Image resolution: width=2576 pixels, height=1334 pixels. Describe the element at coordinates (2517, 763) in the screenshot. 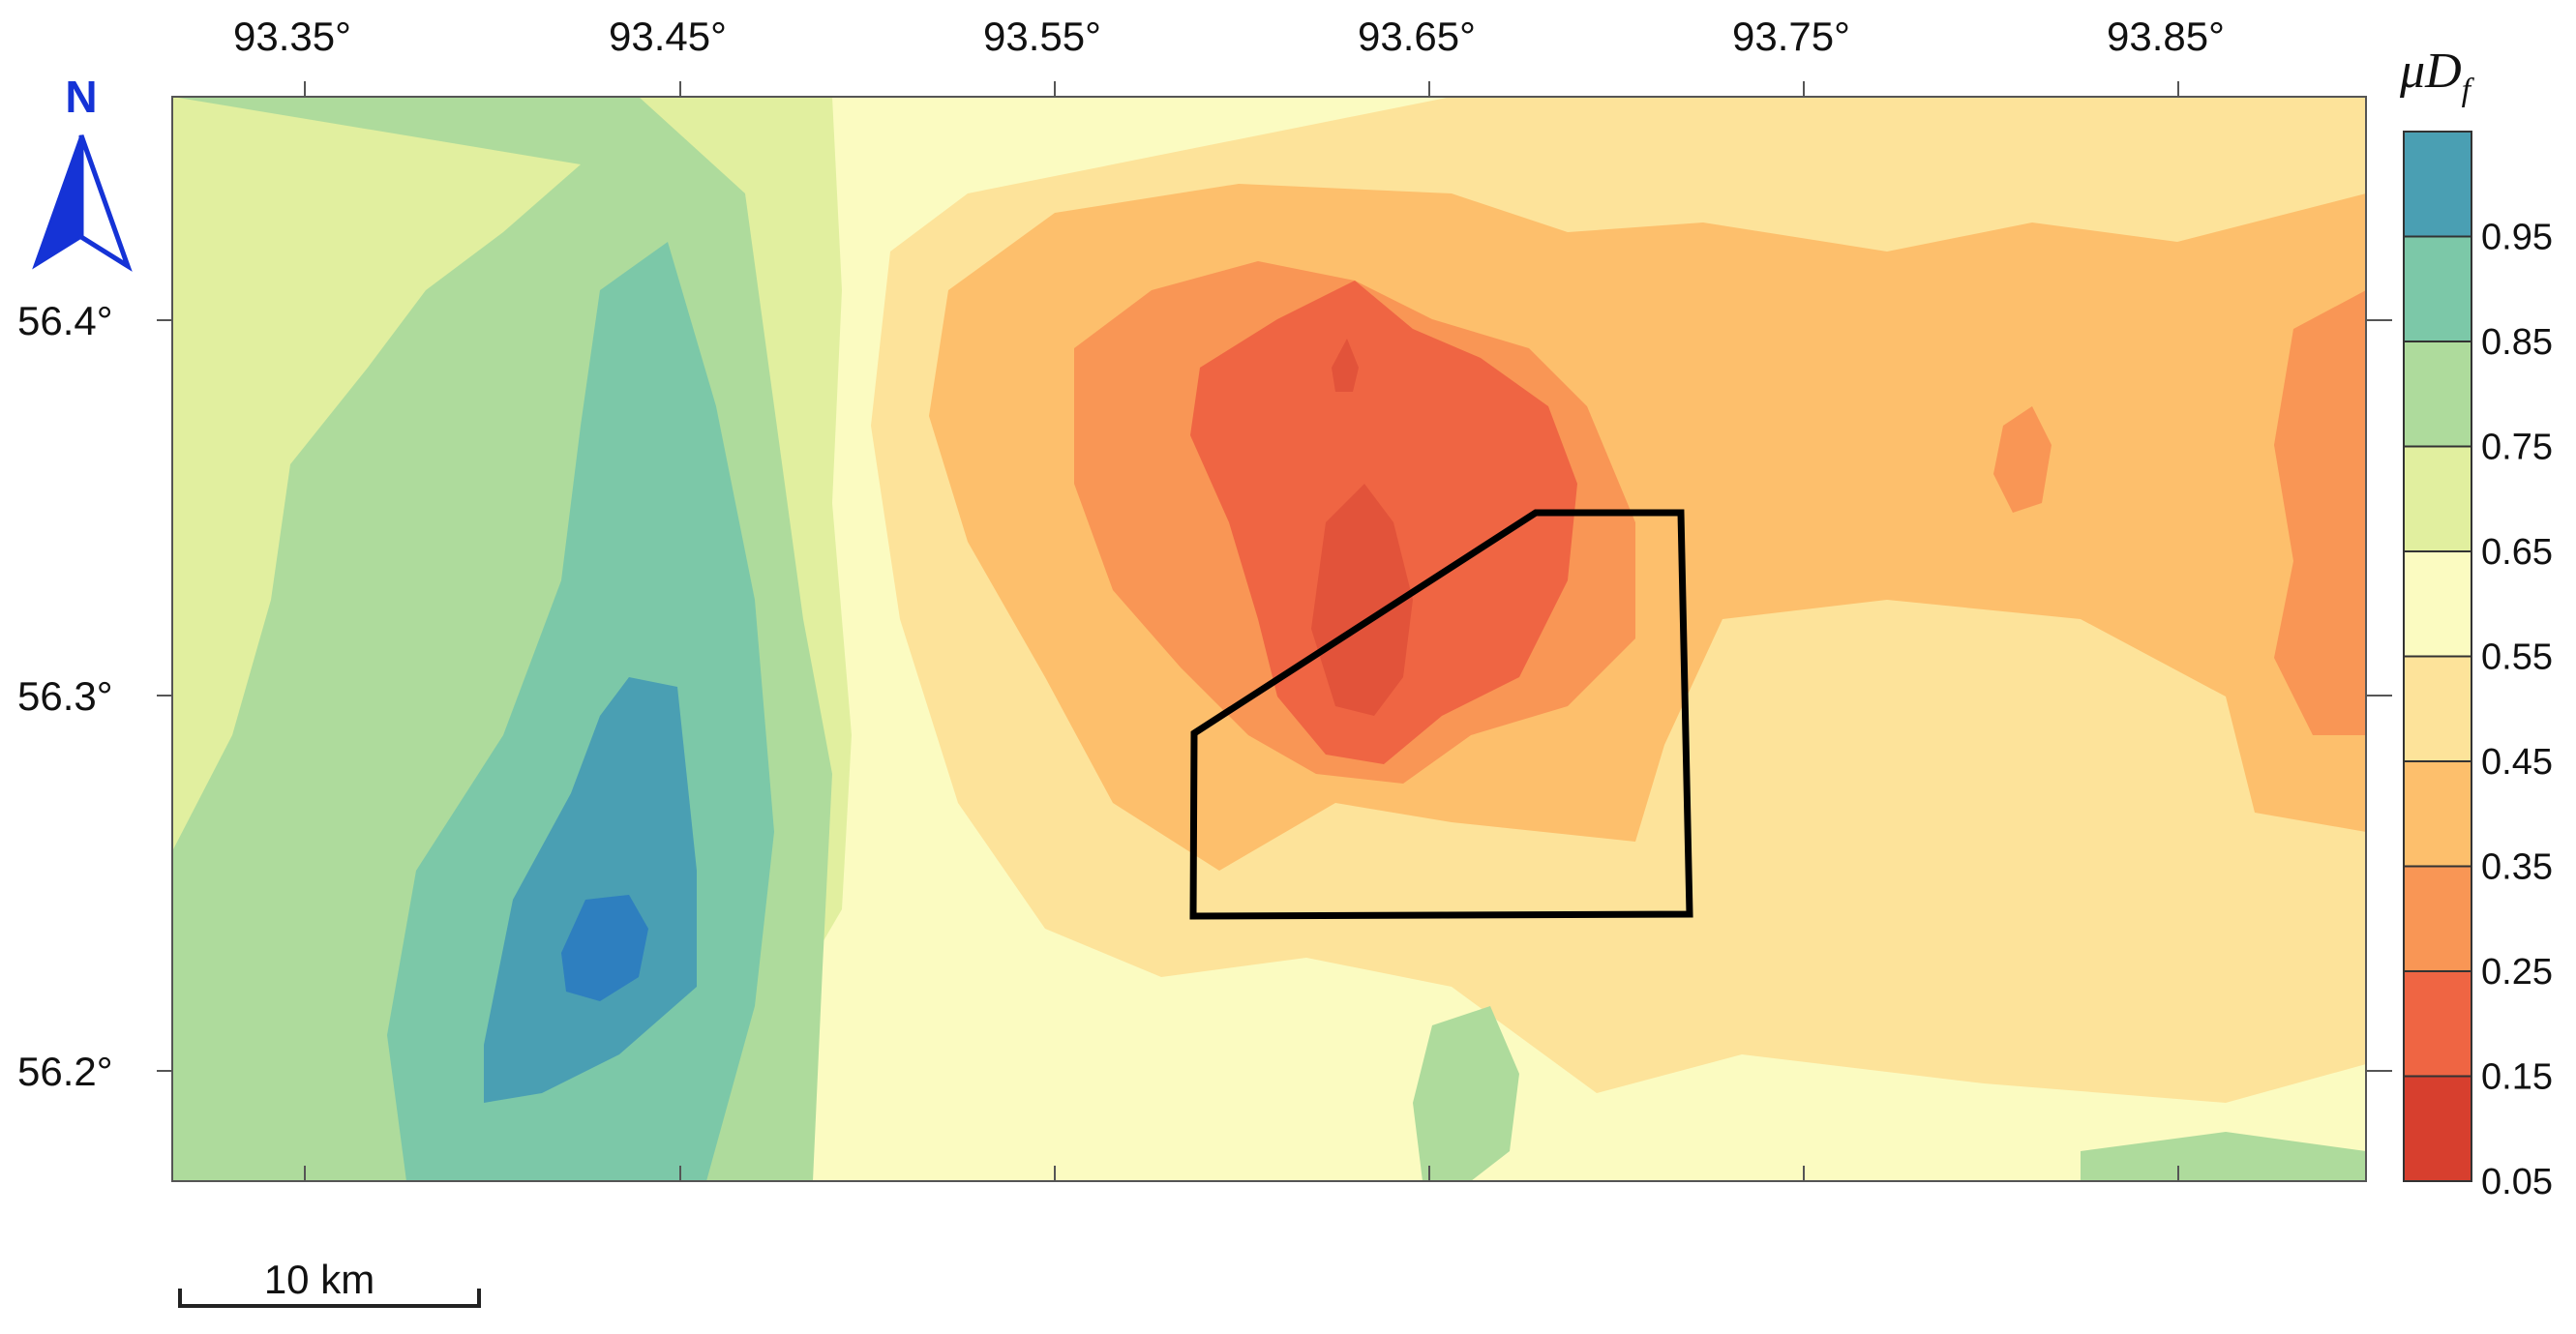

I see `colorbar-label: 0.45` at that location.